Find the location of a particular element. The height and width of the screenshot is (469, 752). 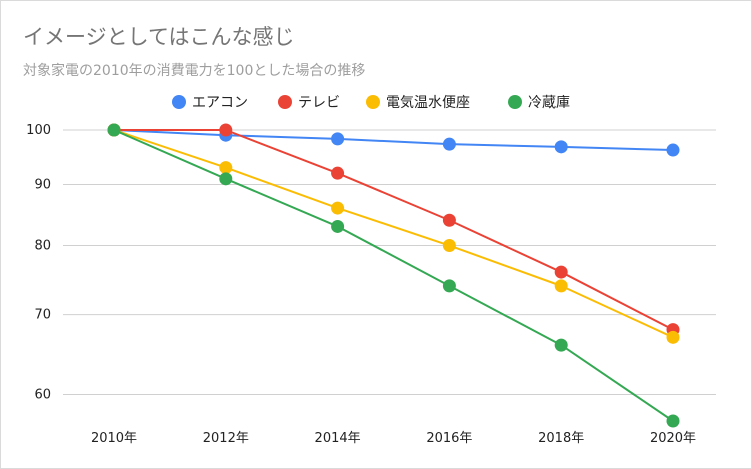

chart-title: イメージとしてはこんな感じ is located at coordinates (159, 37).